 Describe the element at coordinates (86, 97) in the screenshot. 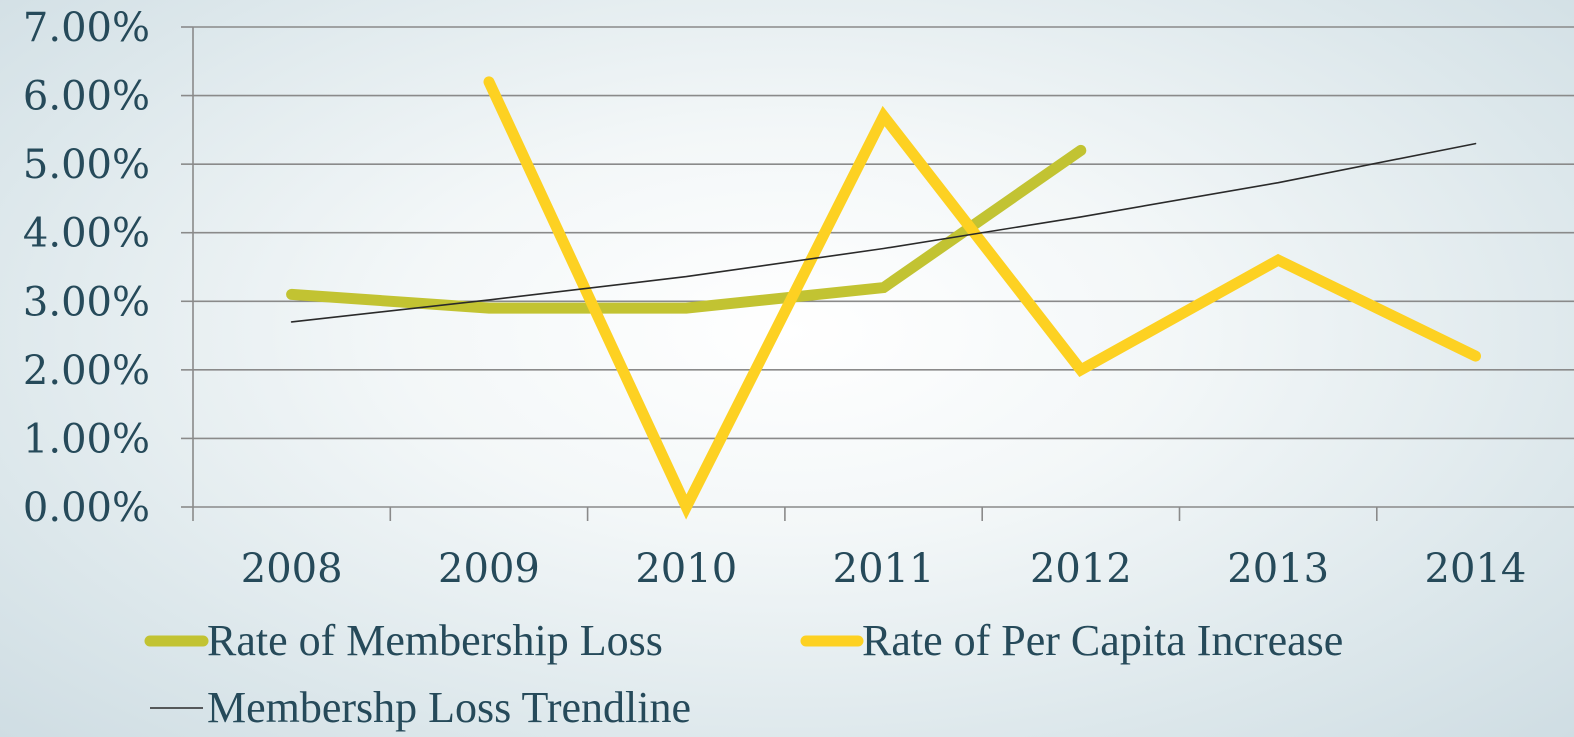

I see `y-tick-label: 6.00%` at that location.